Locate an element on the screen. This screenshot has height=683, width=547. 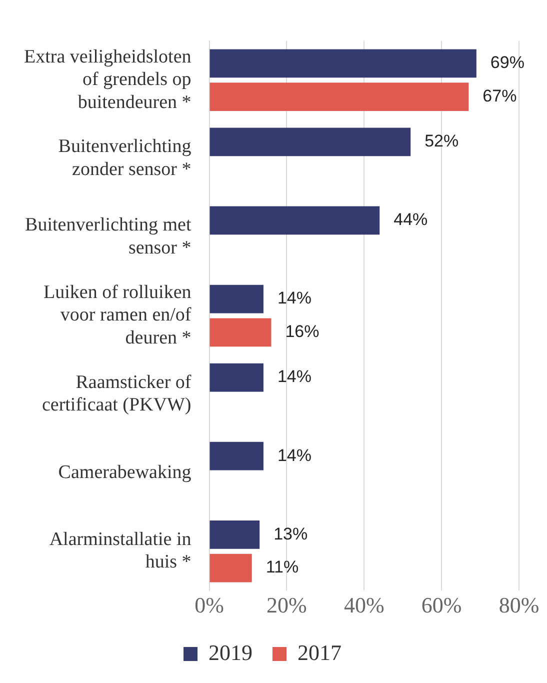
x-tick-label: 0% is located at coordinates (209, 605).